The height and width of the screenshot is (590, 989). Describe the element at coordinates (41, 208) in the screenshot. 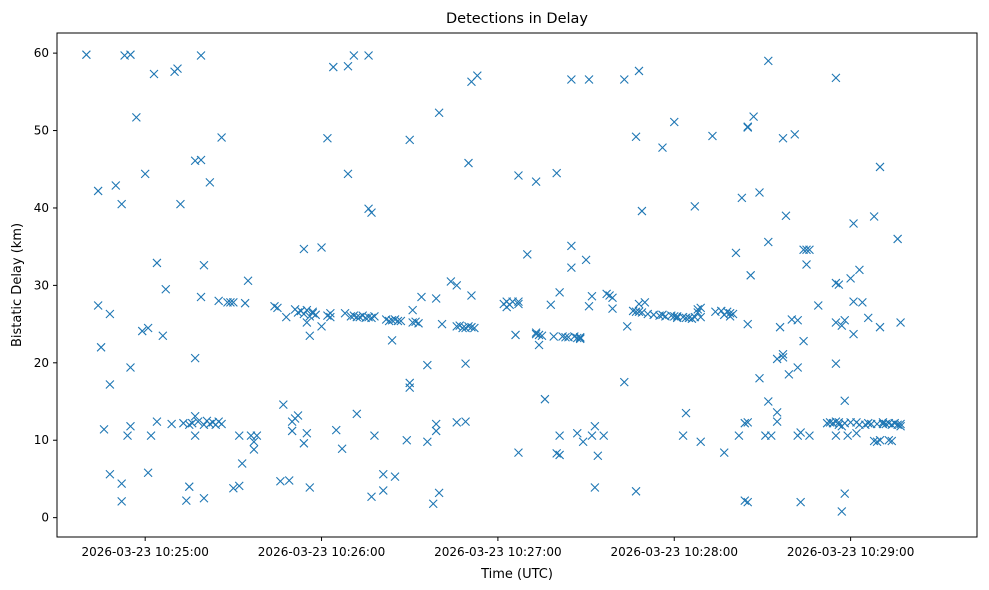

I see `y-tick-label: 40` at that location.